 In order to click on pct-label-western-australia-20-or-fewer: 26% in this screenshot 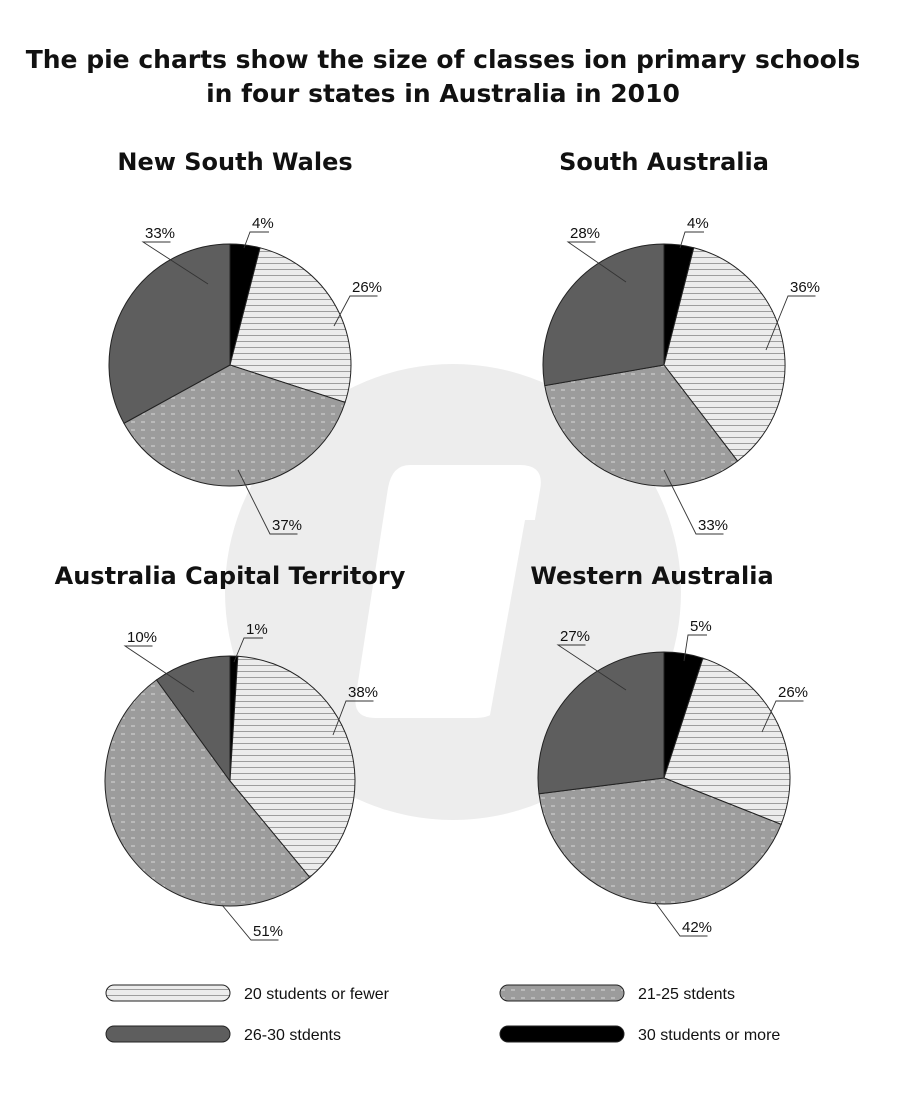, I will do `click(793, 692)`.